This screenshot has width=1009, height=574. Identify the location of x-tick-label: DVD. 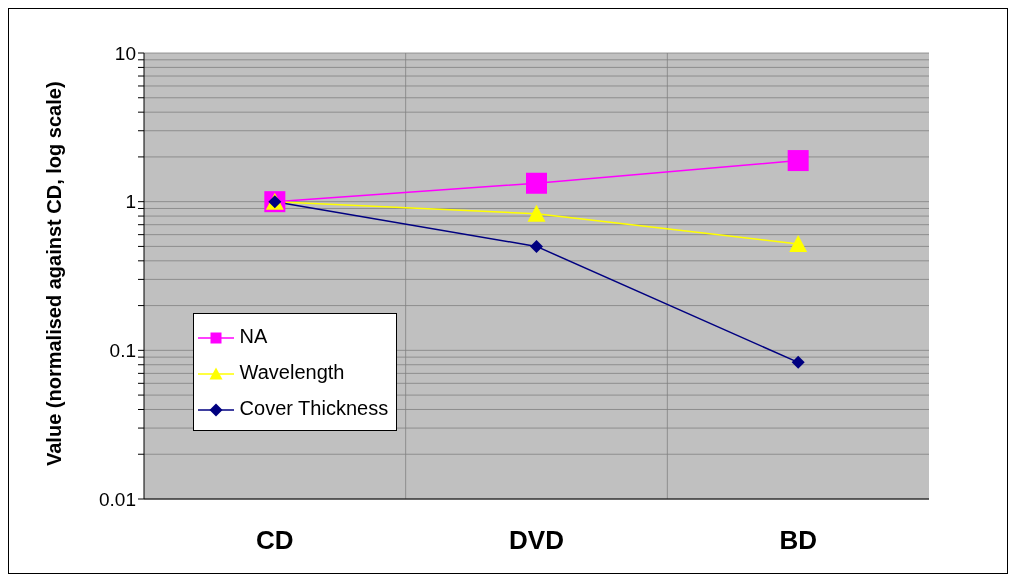
(536, 540).